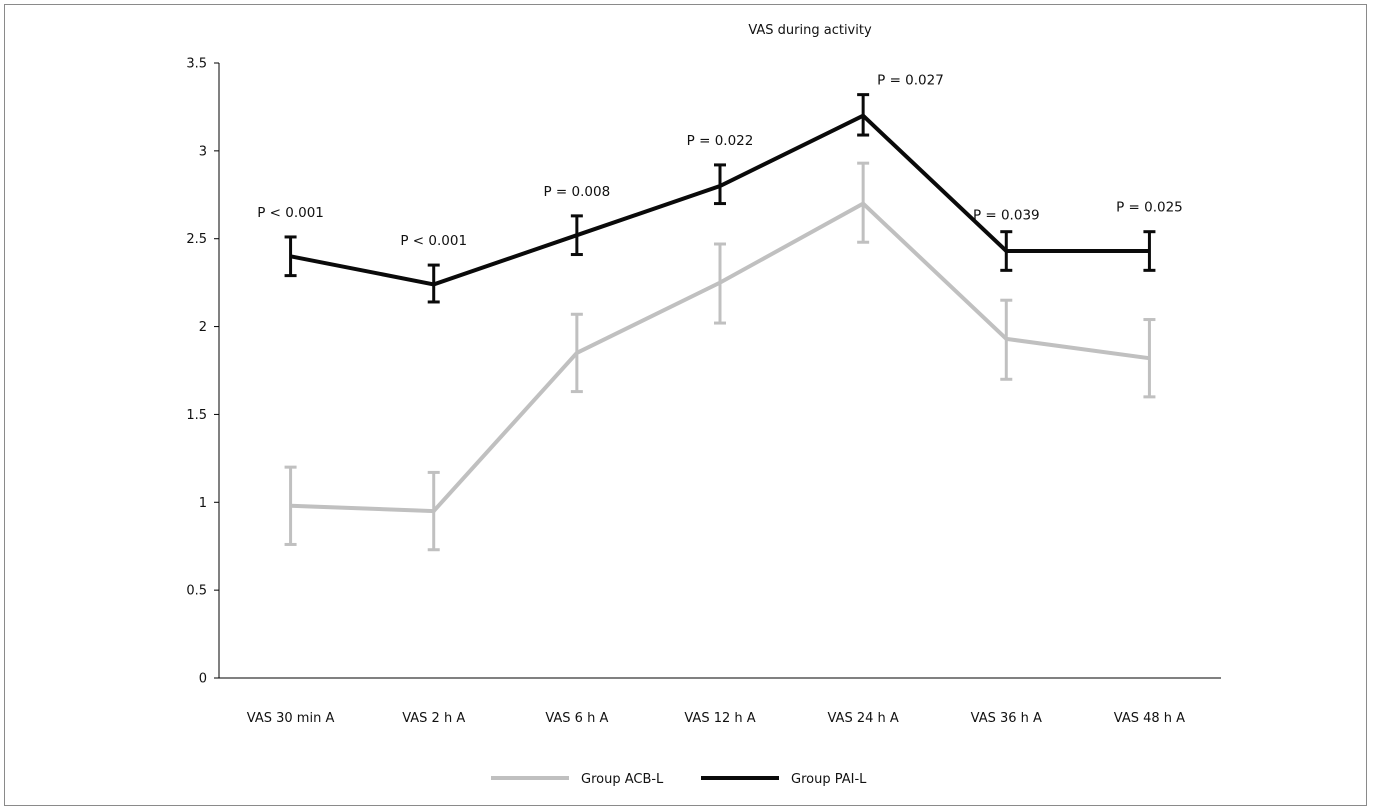 This screenshot has height=810, width=1373. I want to click on legend-item: Group ACB-L, so click(577, 779).